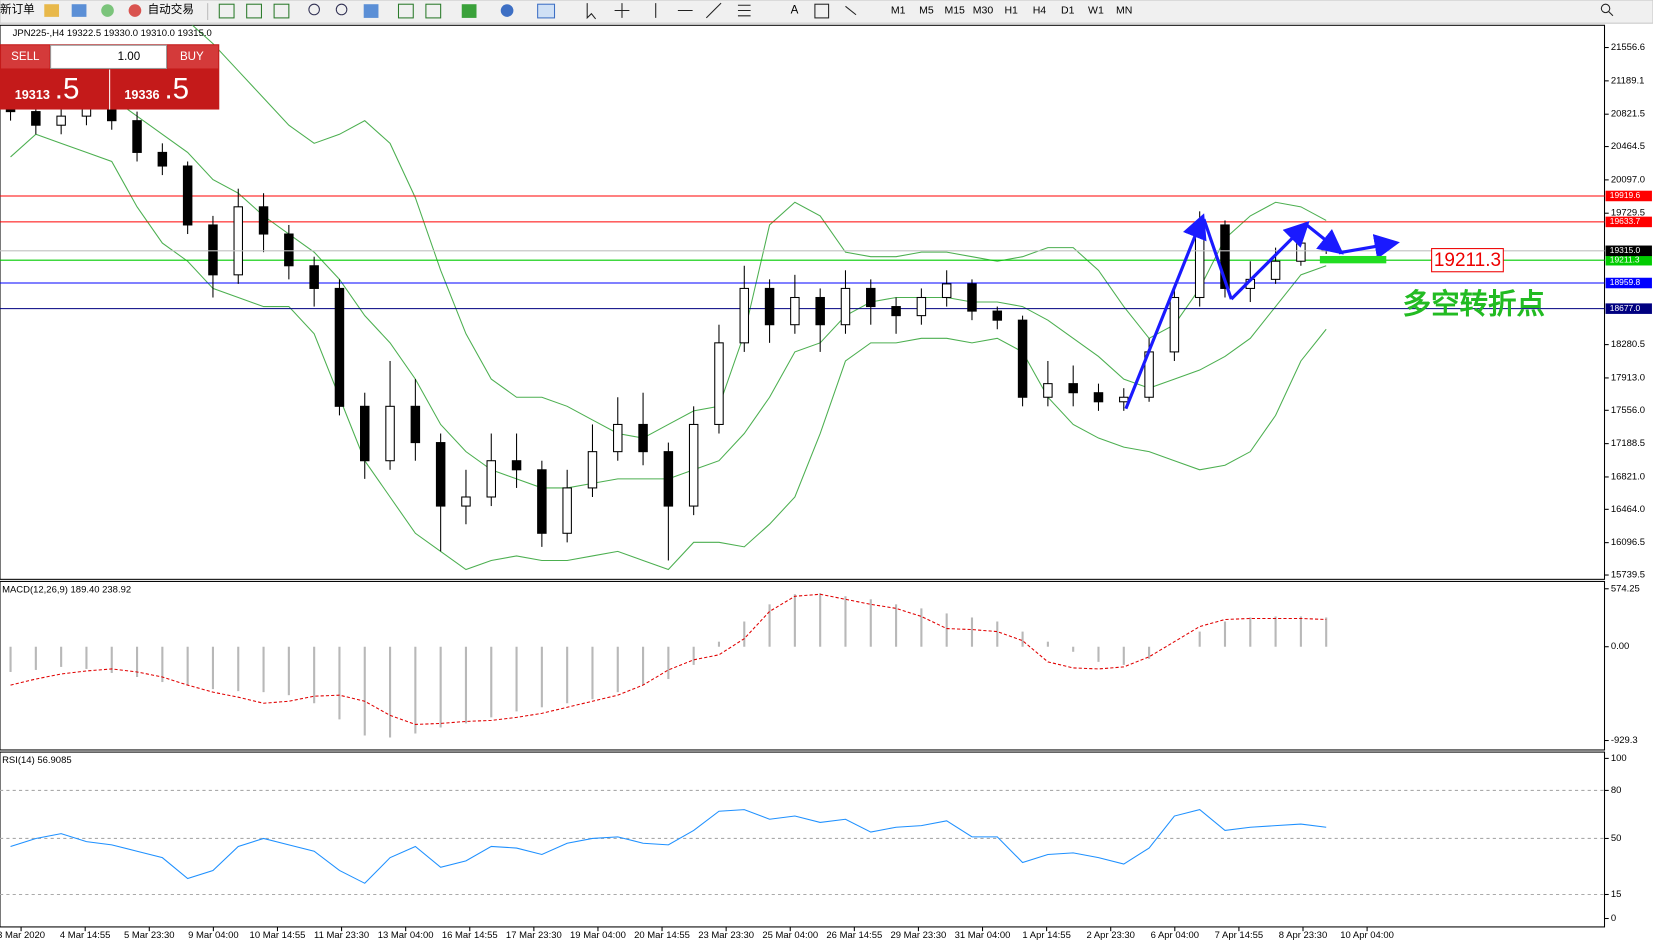 This screenshot has width=1653, height=948. I want to click on y-tick-label: 20464.5, so click(1628, 146).